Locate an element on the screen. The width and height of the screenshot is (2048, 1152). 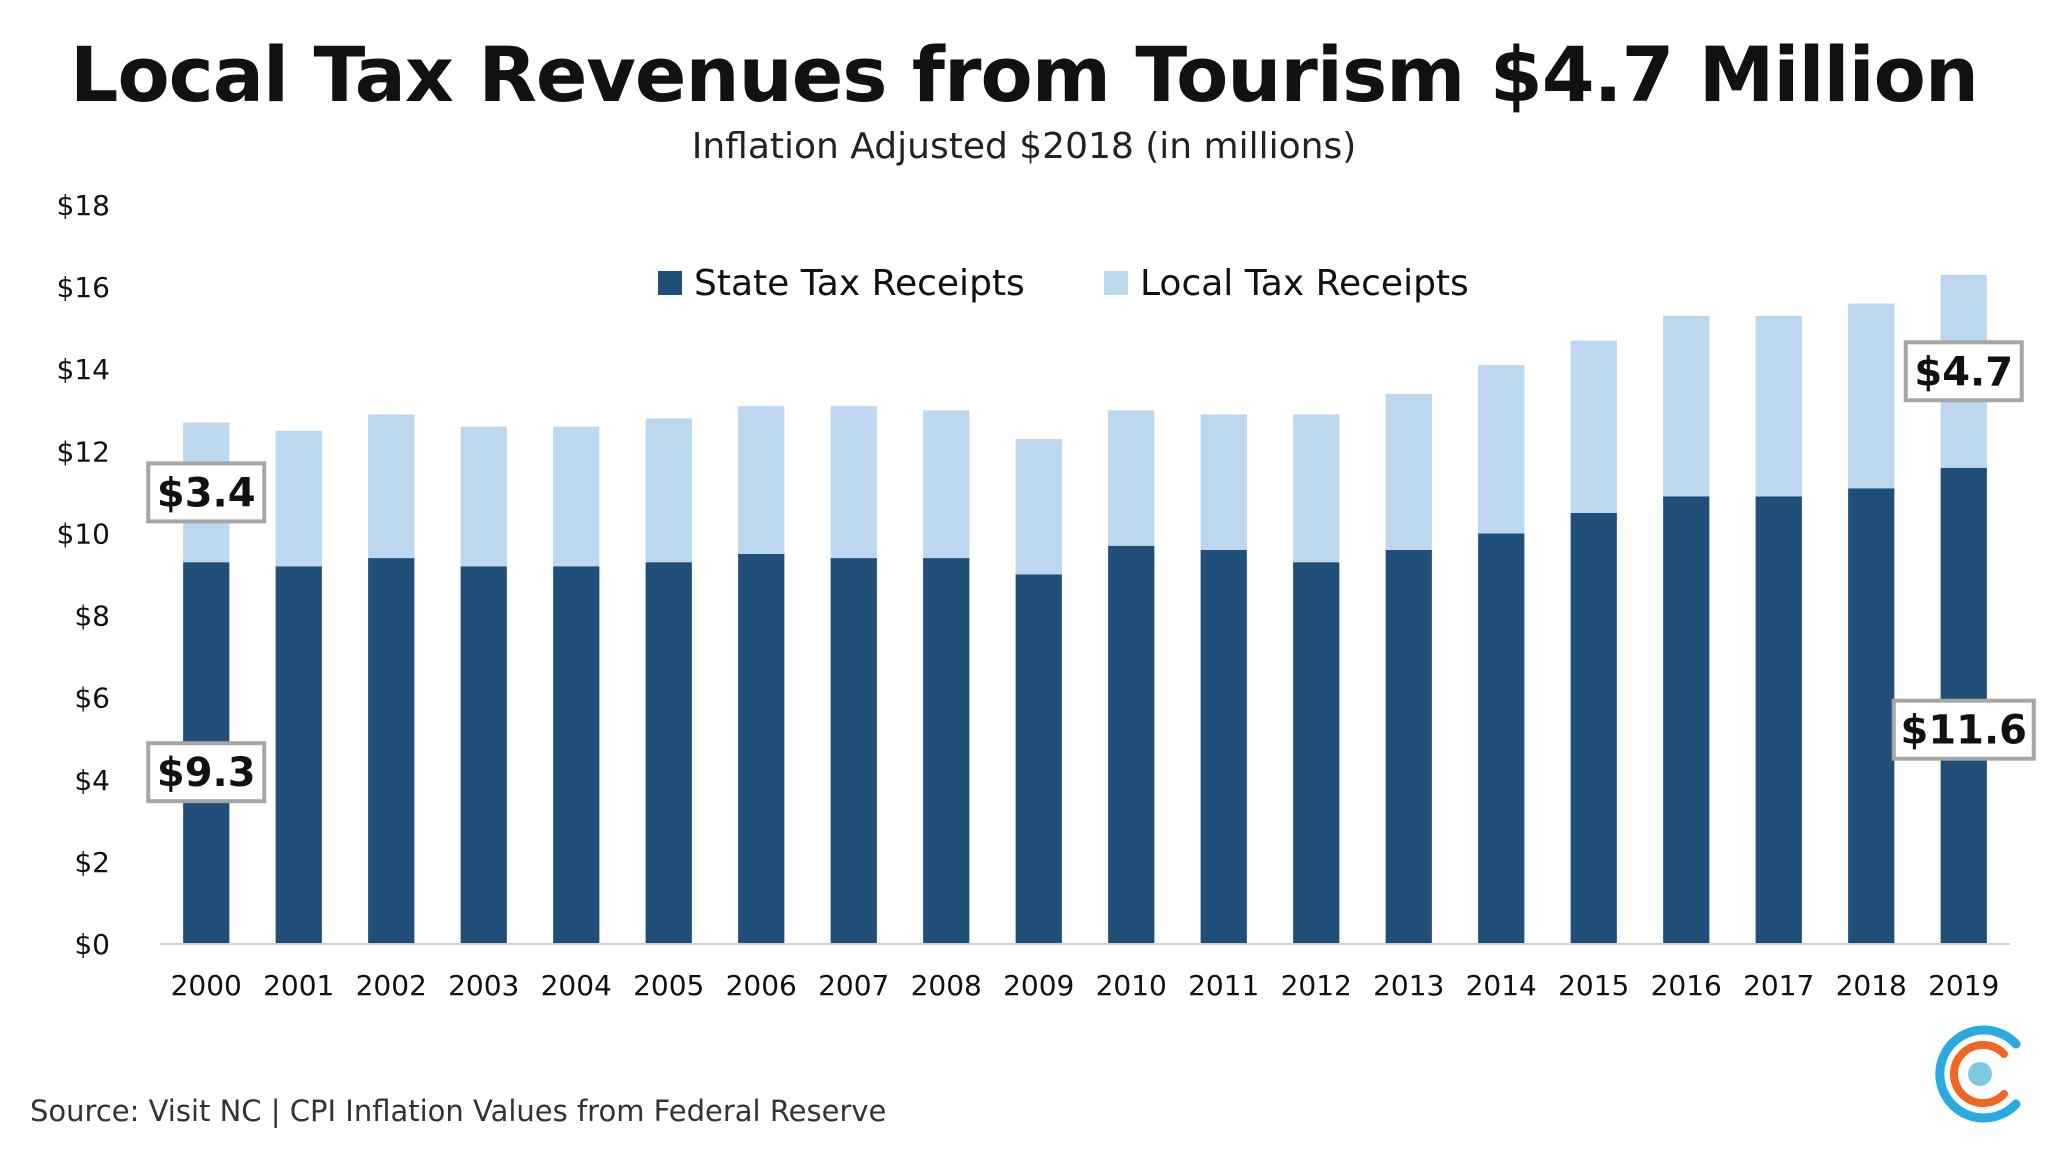
x-tick-label: 2016 is located at coordinates (1686, 985).